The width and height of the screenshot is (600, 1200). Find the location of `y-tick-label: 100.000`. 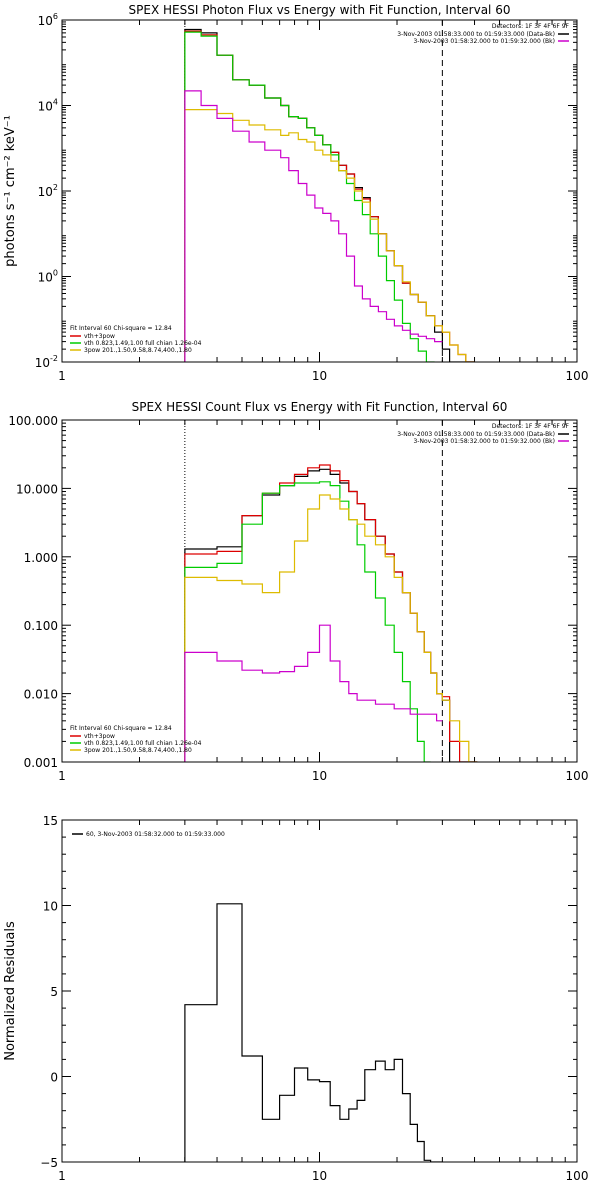

y-tick-label: 100.000 is located at coordinates (33, 421).